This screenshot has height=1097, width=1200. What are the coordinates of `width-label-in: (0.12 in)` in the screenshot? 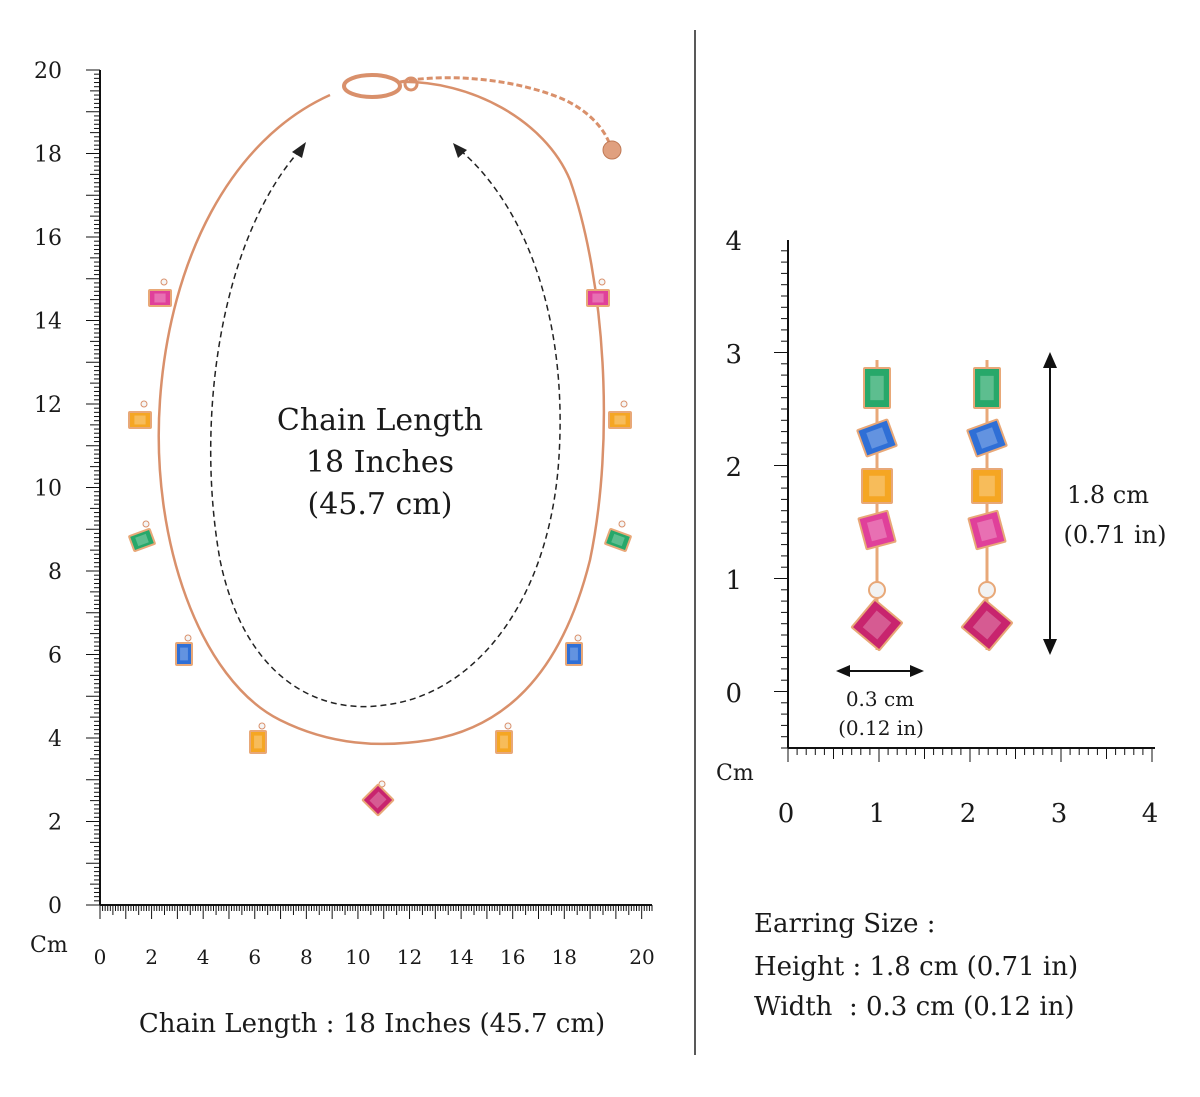 It's located at (881, 728).